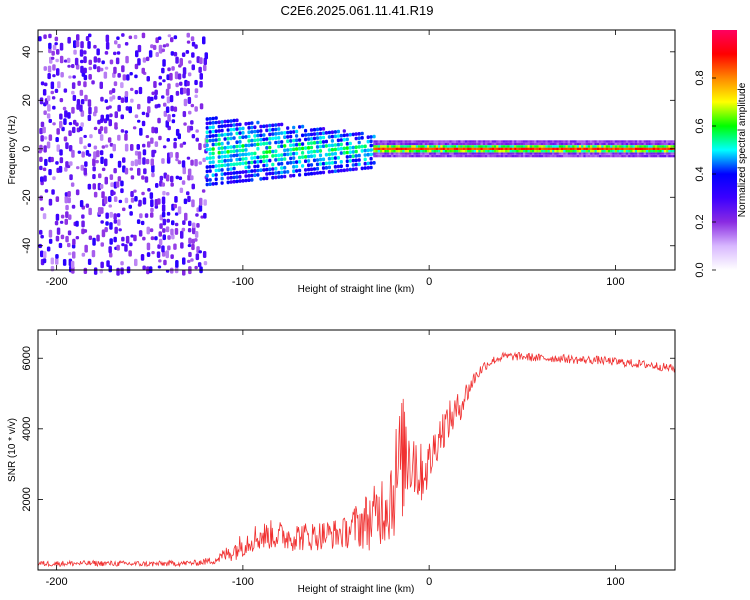 The width and height of the screenshot is (750, 600). Describe the element at coordinates (429, 582) in the screenshot. I see `snr-x-tick-label: 0` at that location.